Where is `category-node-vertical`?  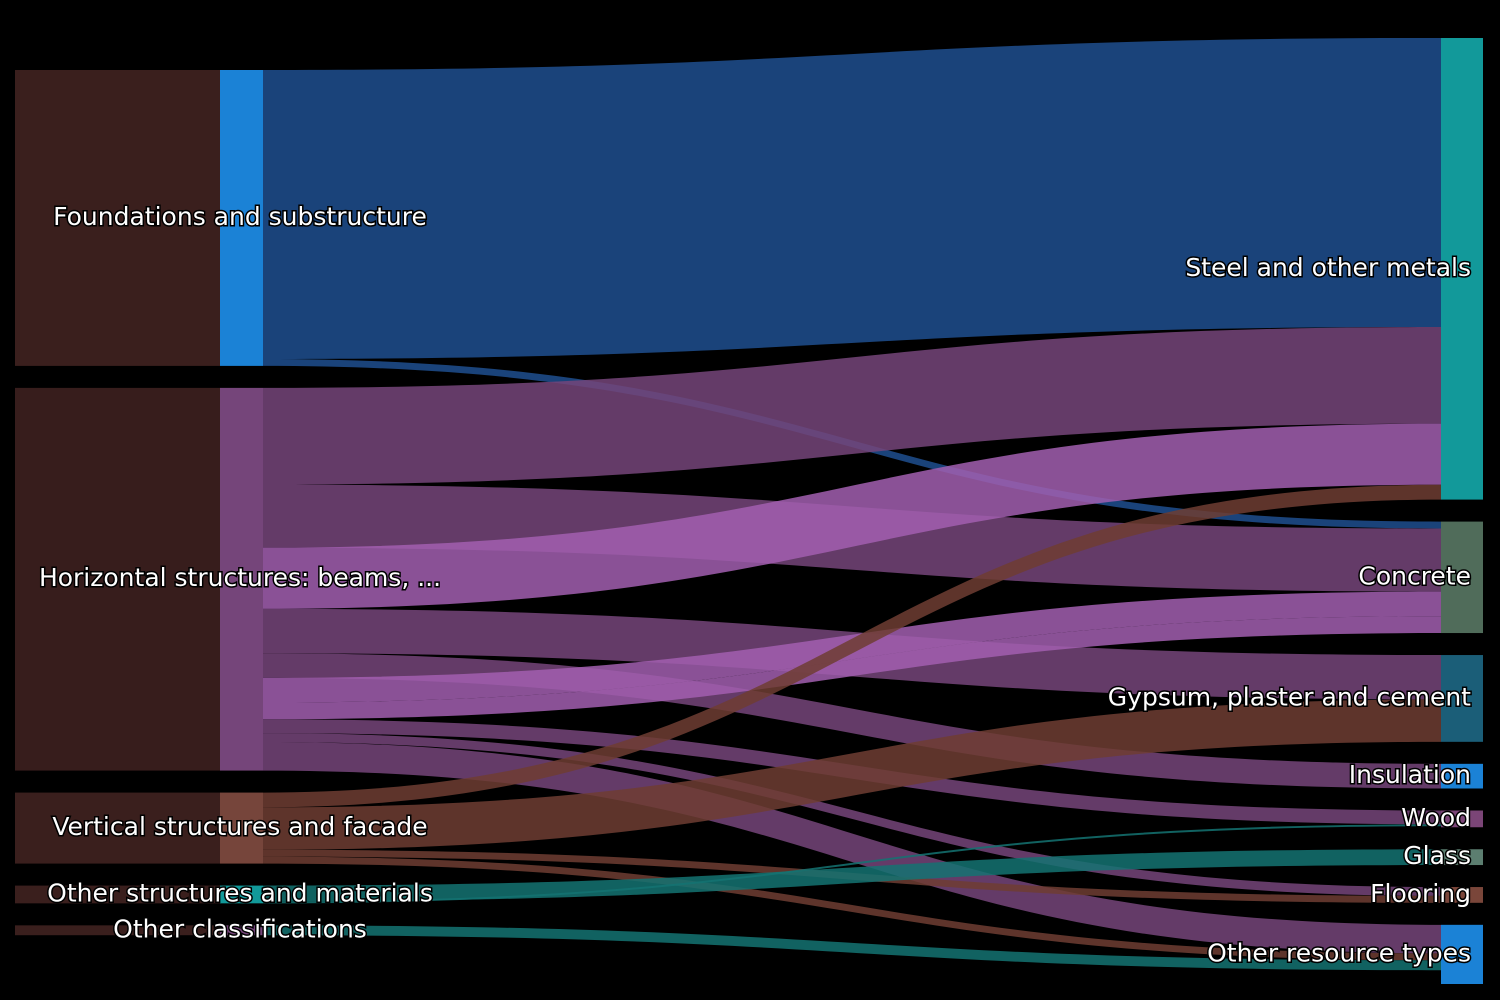
category-node-vertical is located at coordinates (241, 828).